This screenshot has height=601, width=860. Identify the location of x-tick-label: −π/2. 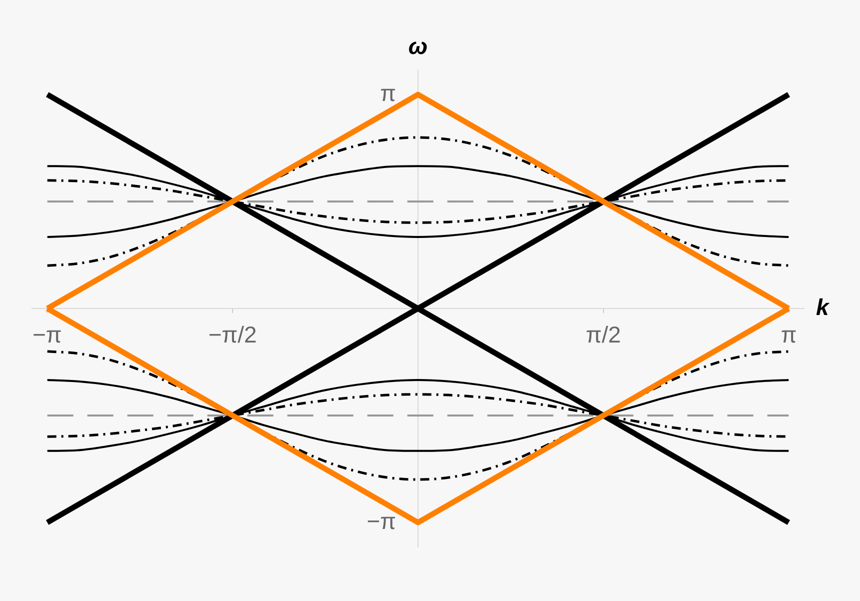
(232, 335).